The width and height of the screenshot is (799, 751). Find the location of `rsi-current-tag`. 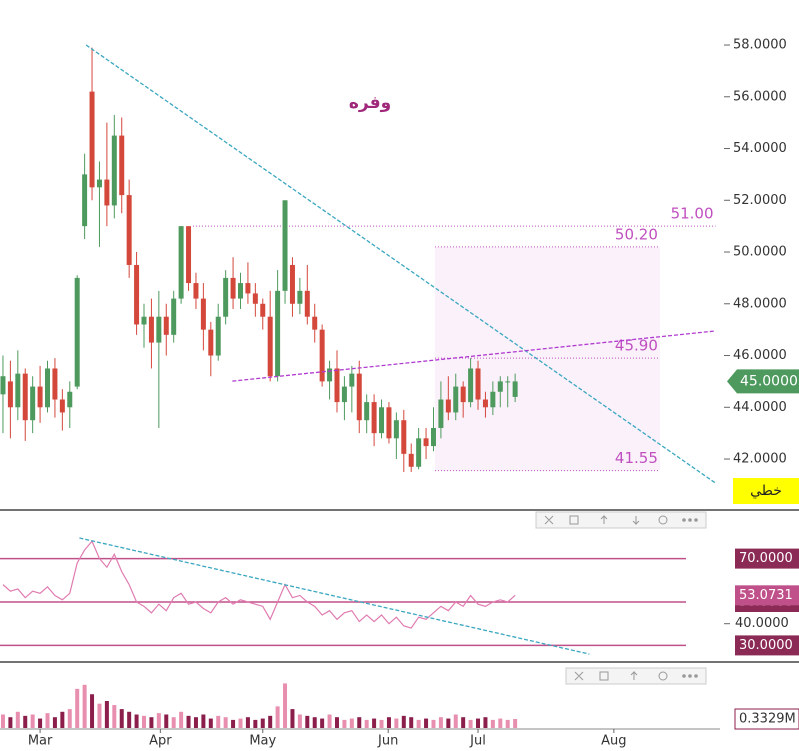

rsi-current-tag is located at coordinates (767, 595).